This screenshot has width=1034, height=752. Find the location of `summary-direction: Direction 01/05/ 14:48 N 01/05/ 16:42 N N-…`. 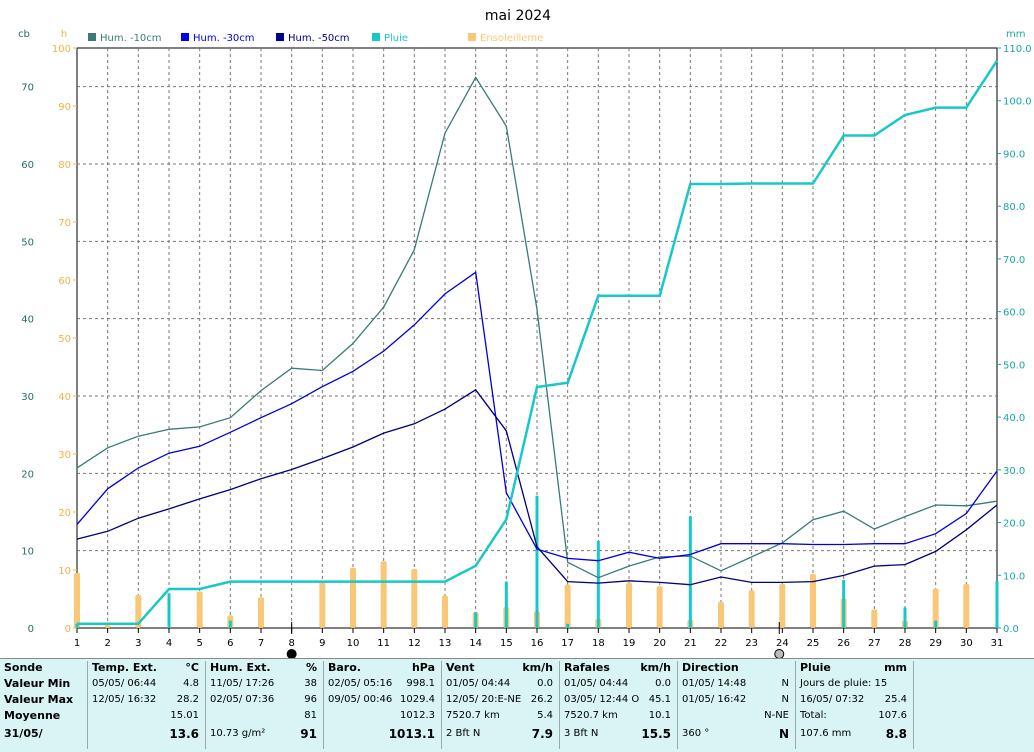

summary-direction: Direction 01/05/ 14:48 N 01/05/ 16:42 N N-… is located at coordinates (737, 705).